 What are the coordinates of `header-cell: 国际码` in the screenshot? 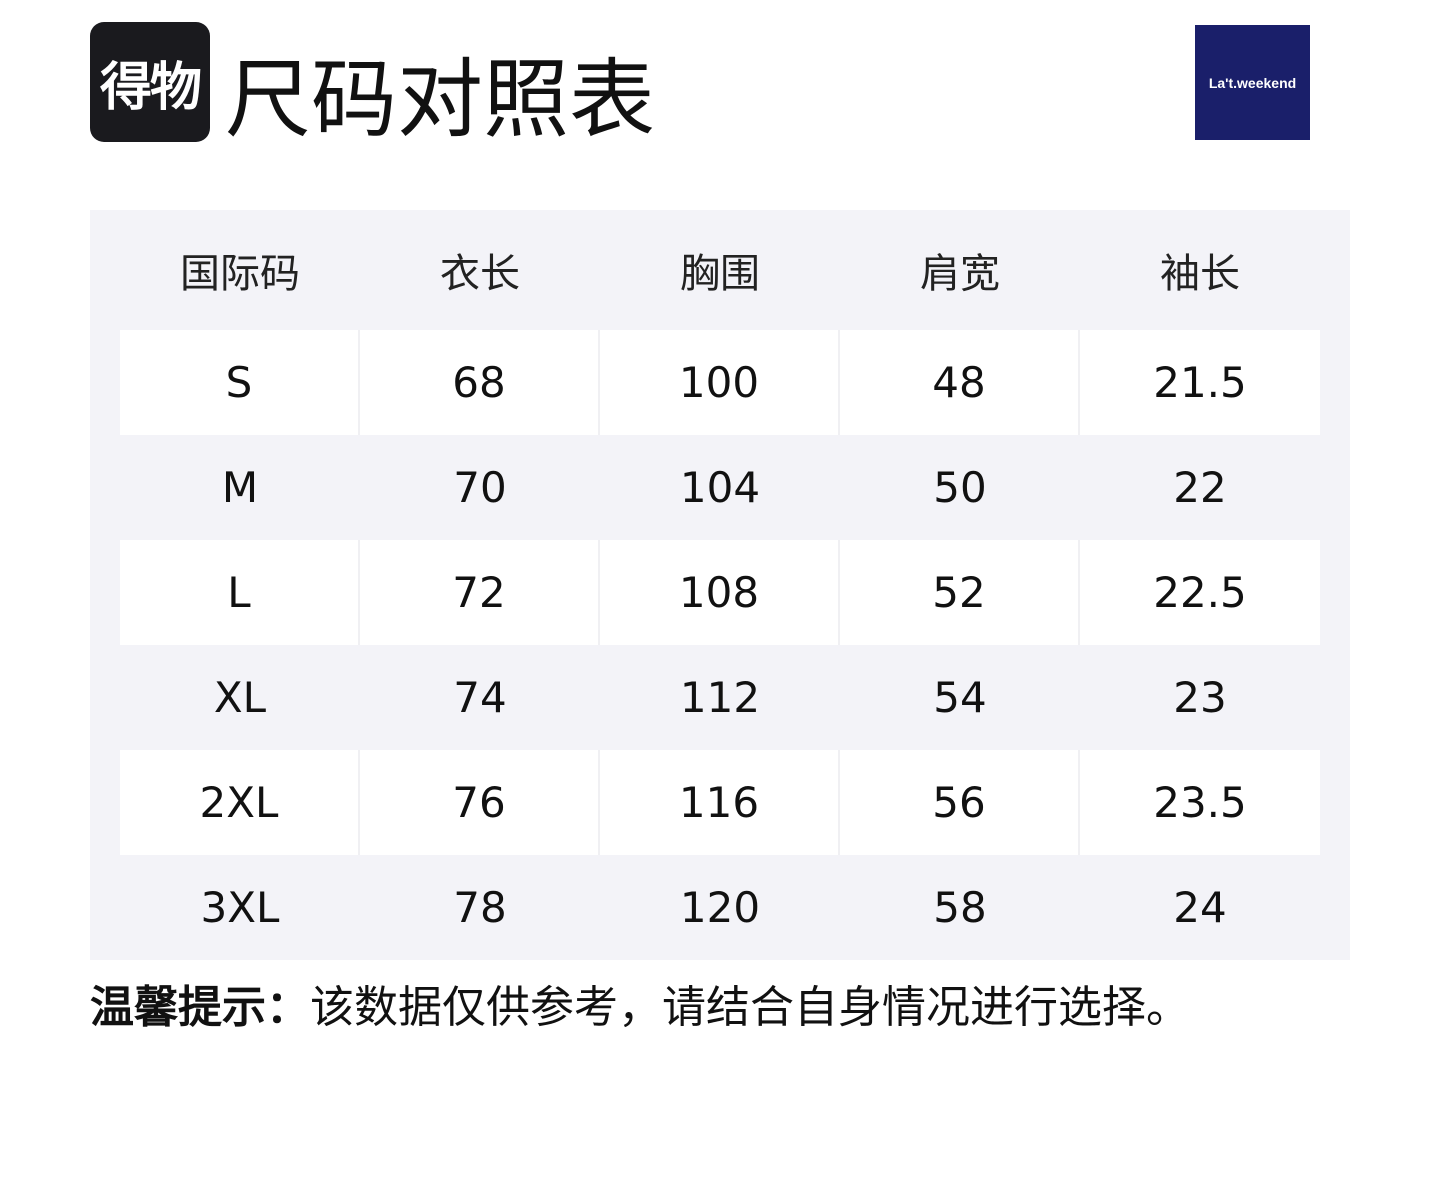 It's located at (240, 274).